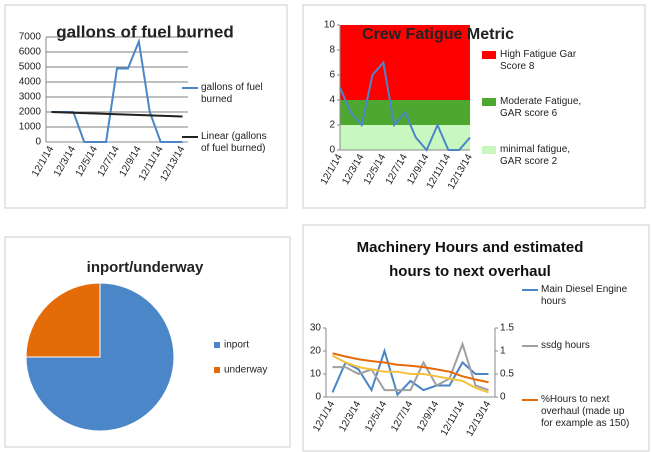 This screenshot has height=452, width=653. I want to click on y-tick-label: 8, so click(332, 50).